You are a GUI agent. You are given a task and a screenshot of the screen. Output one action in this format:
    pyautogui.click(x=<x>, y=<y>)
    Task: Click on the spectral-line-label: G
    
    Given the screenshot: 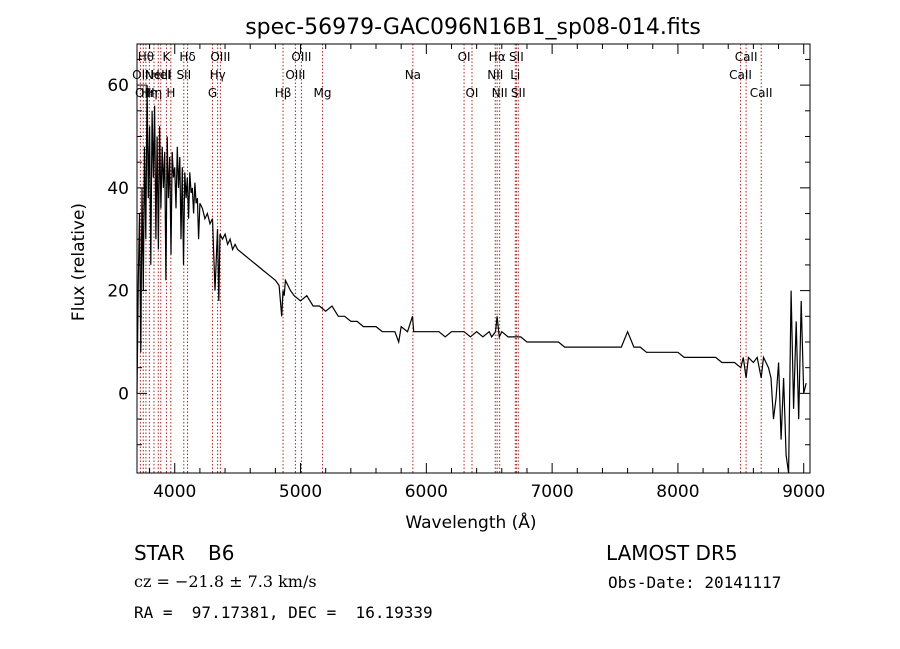 What is the action you would take?
    pyautogui.click(x=212, y=93)
    